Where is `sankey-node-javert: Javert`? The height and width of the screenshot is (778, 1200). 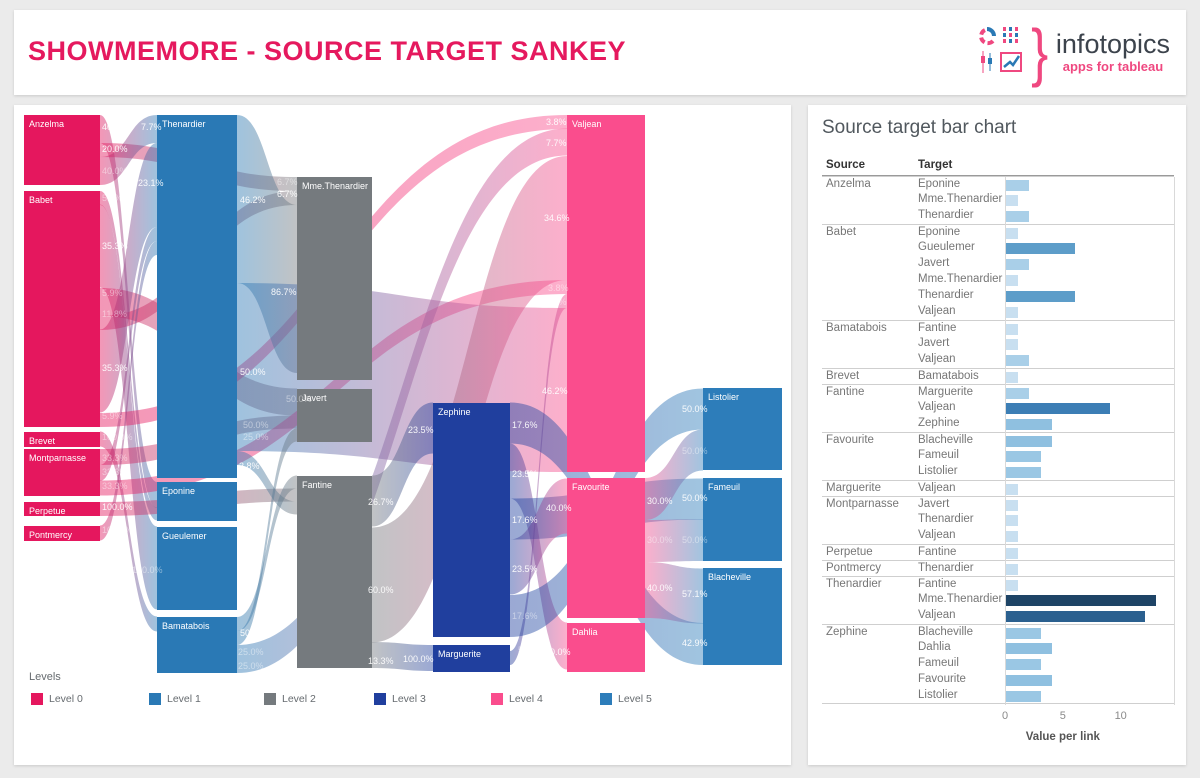
sankey-node-javert: Javert is located at coordinates (334, 415).